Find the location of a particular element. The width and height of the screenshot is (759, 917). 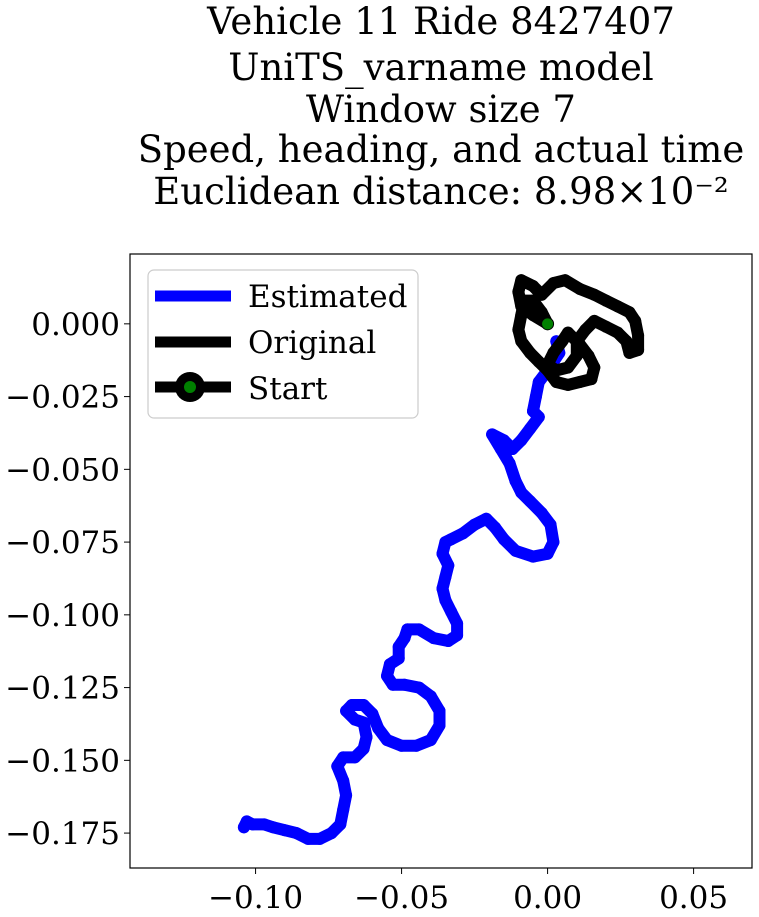

legend-swatch-start-dot is located at coordinates (190, 387).